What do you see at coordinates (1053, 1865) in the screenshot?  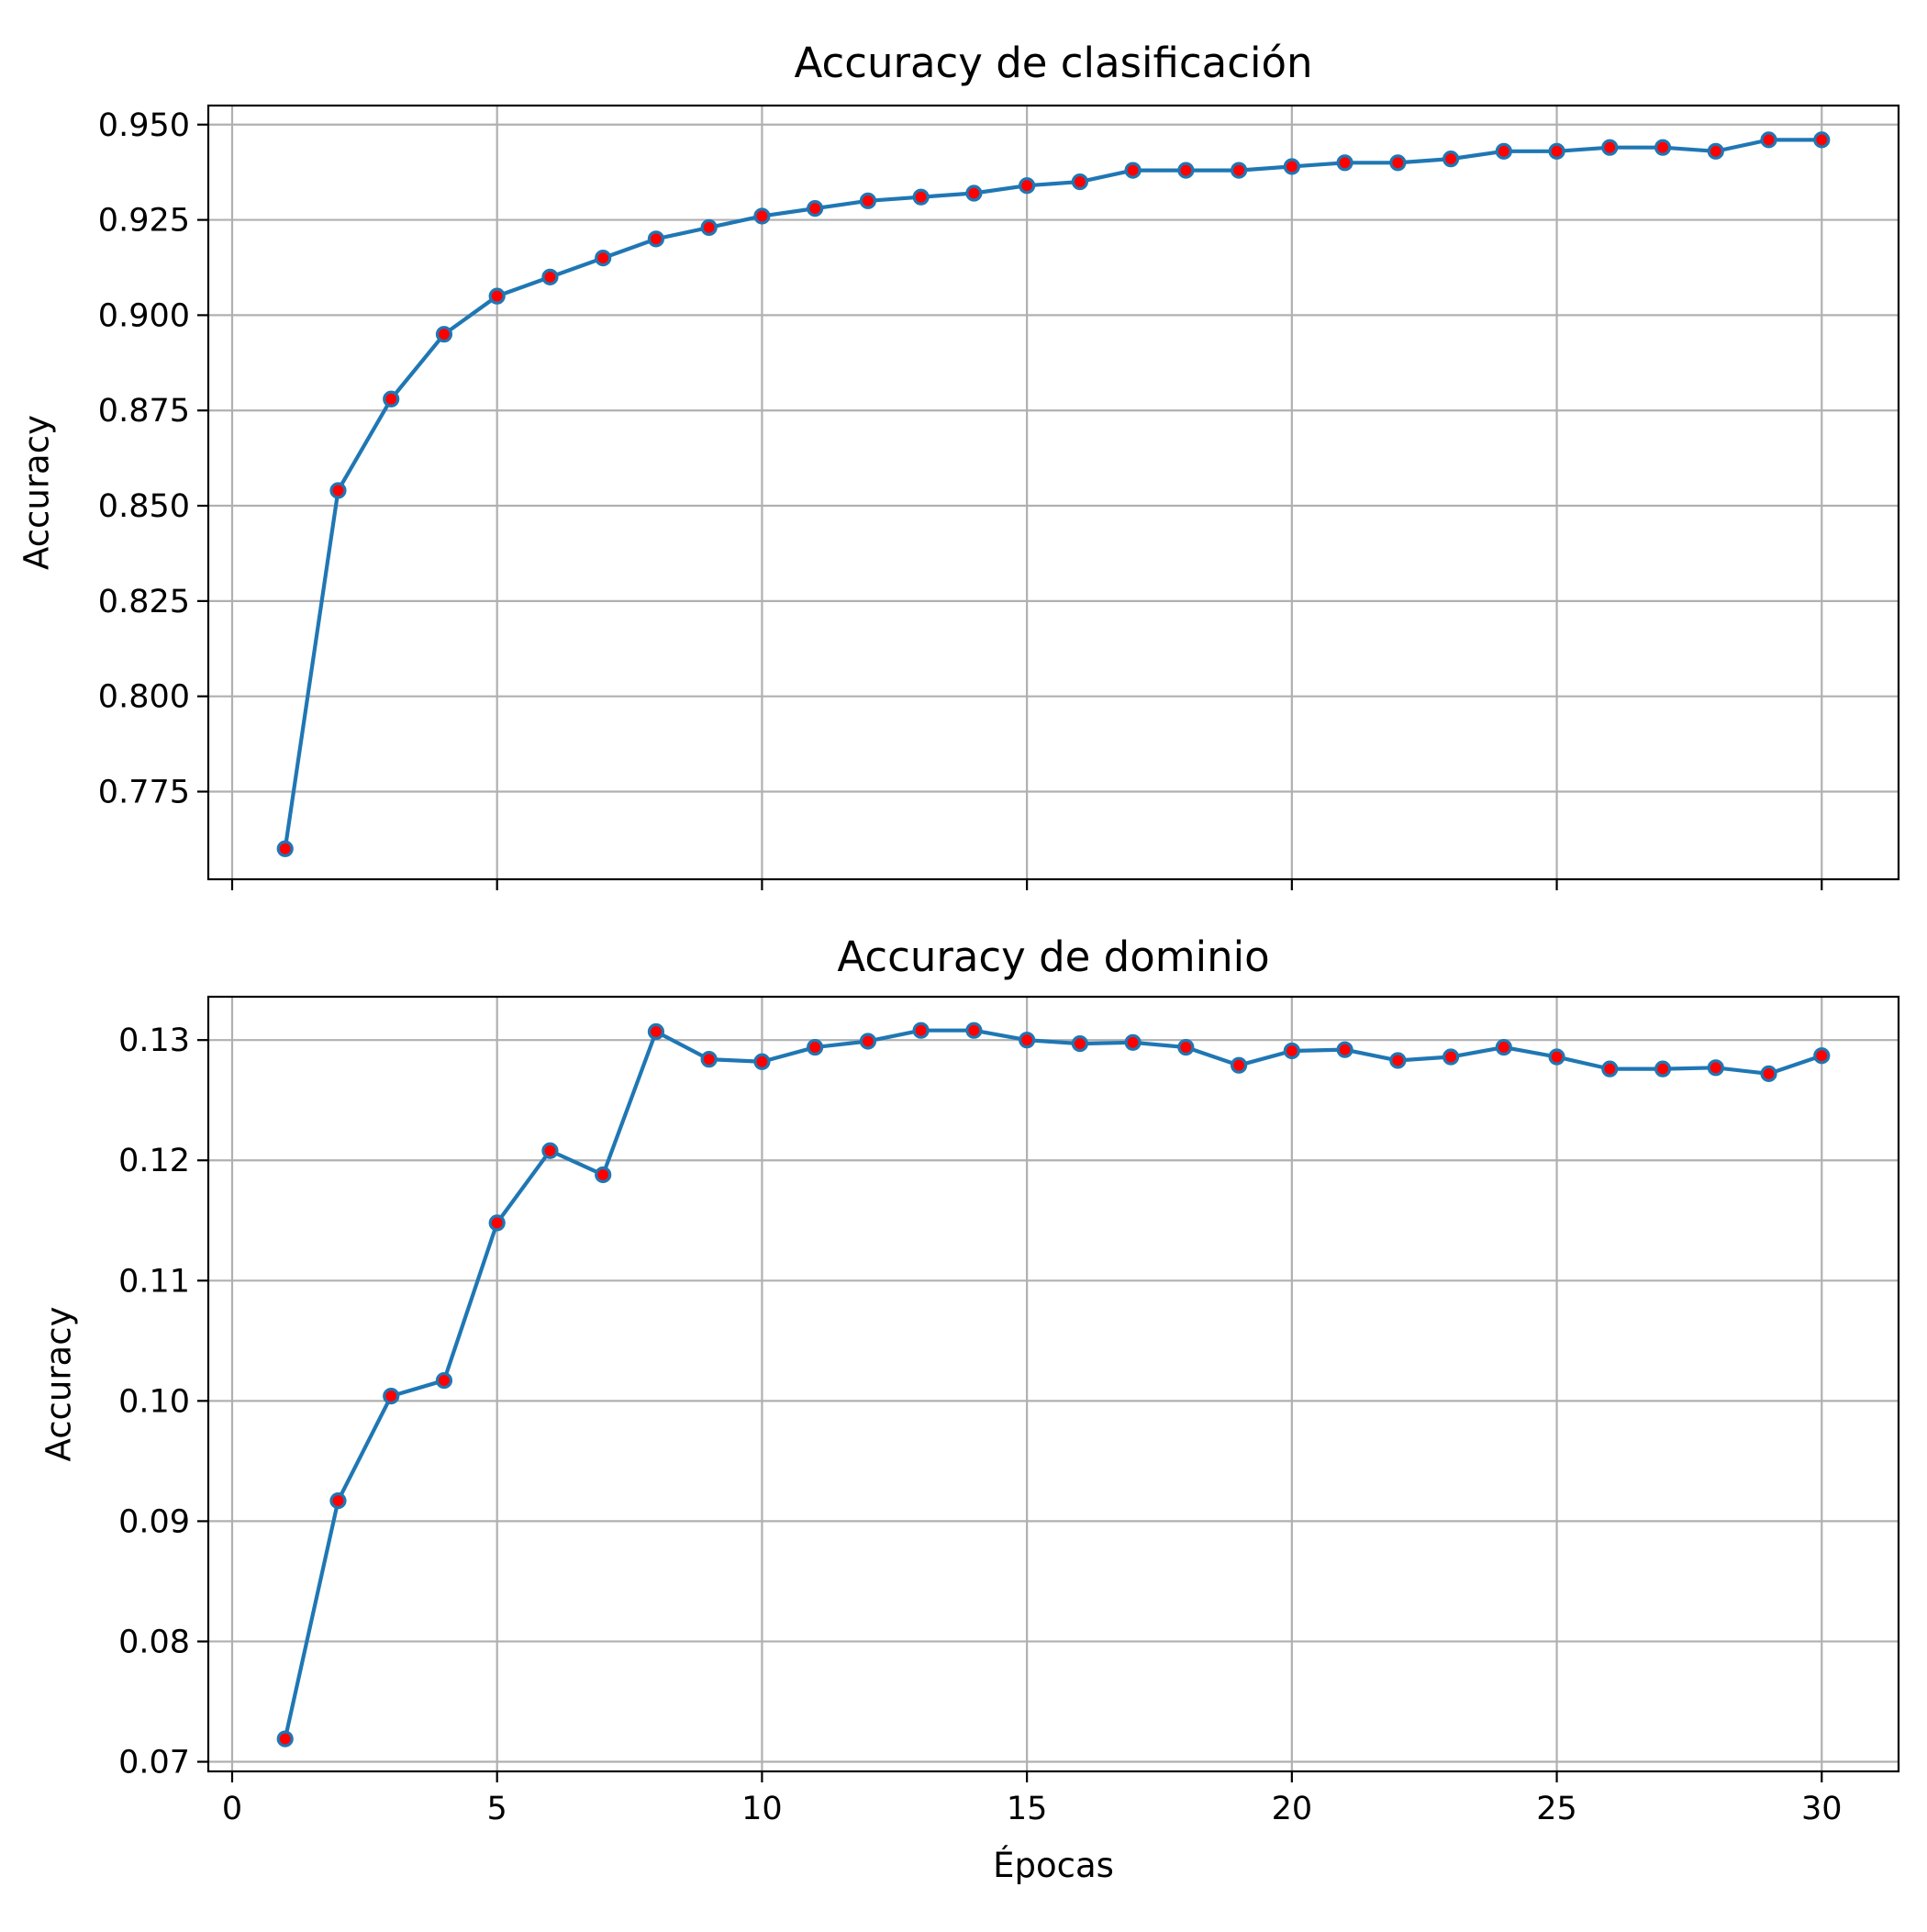 I see `x-axis-label: Épocas` at bounding box center [1053, 1865].